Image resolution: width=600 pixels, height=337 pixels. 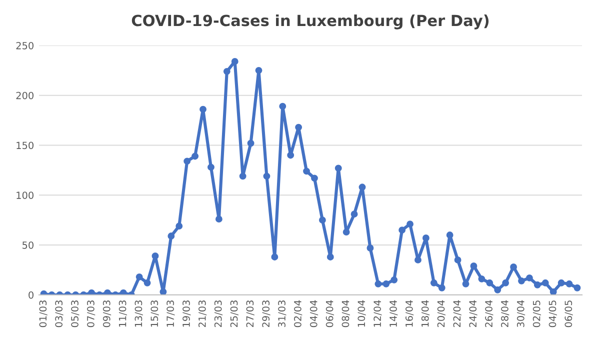 What do you see at coordinates (31, 295) in the screenshot?
I see `y-tick-label: 0` at bounding box center [31, 295].